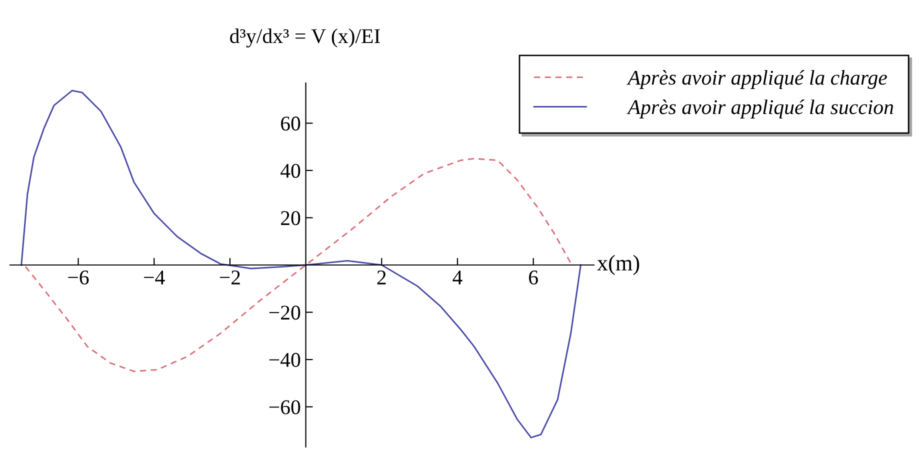 This screenshot has height=450, width=919. What do you see at coordinates (760, 109) in the screenshot?
I see `legend-label: Après avoir appliqué la succion` at bounding box center [760, 109].